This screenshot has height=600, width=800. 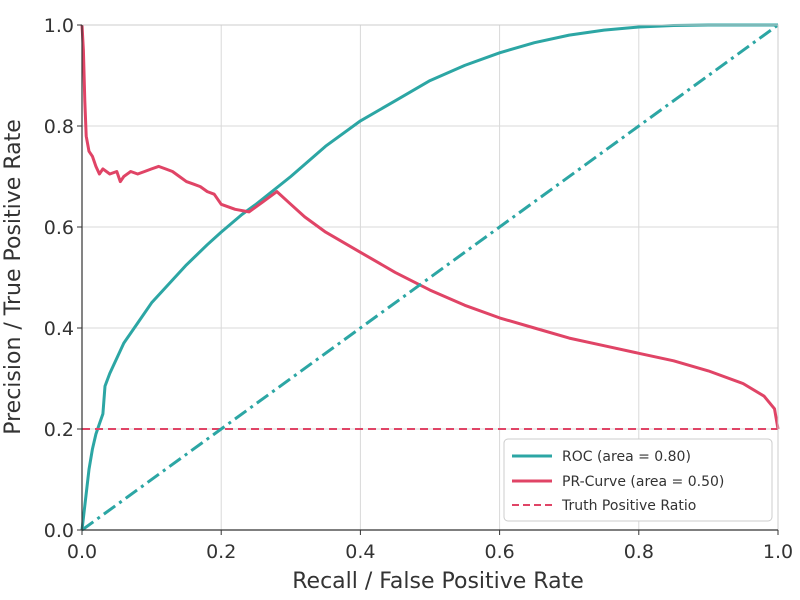 I want to click on x-tick-label: 0.4, so click(x=360, y=552).